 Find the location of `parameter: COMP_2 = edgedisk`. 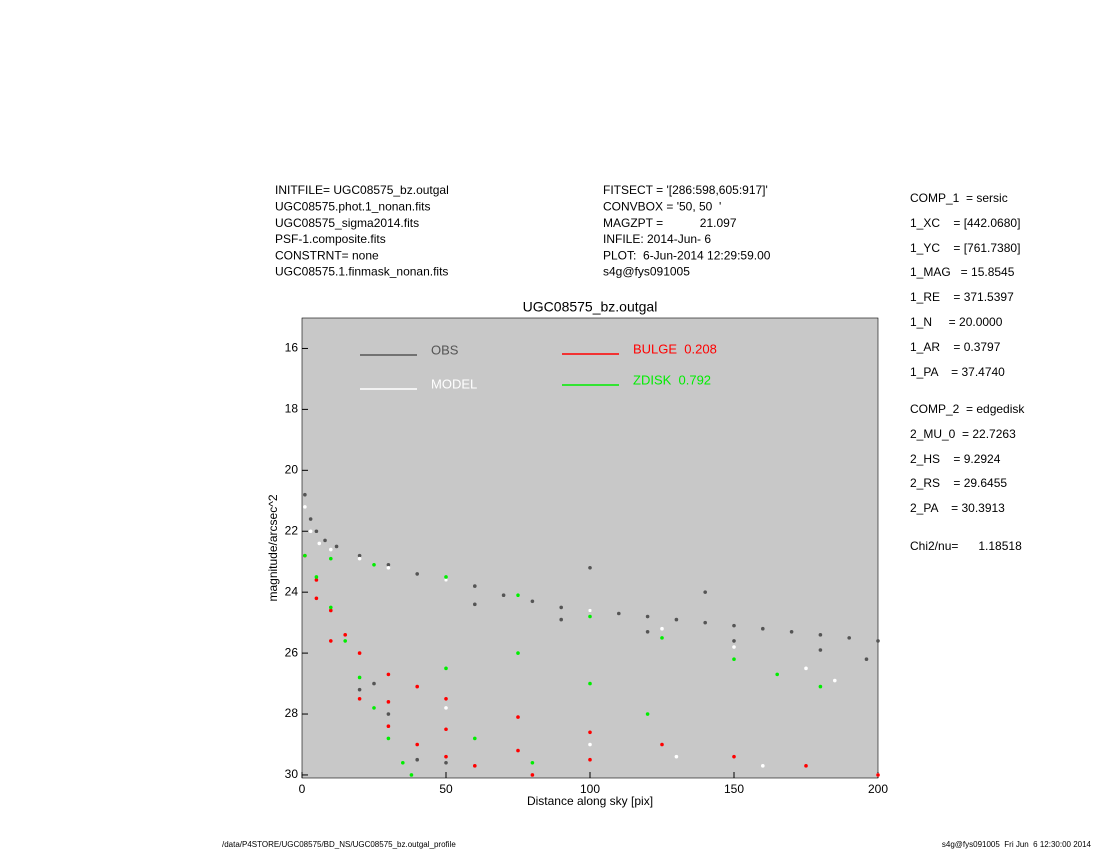

parameter: COMP_2 = edgedisk is located at coordinates (967, 409).